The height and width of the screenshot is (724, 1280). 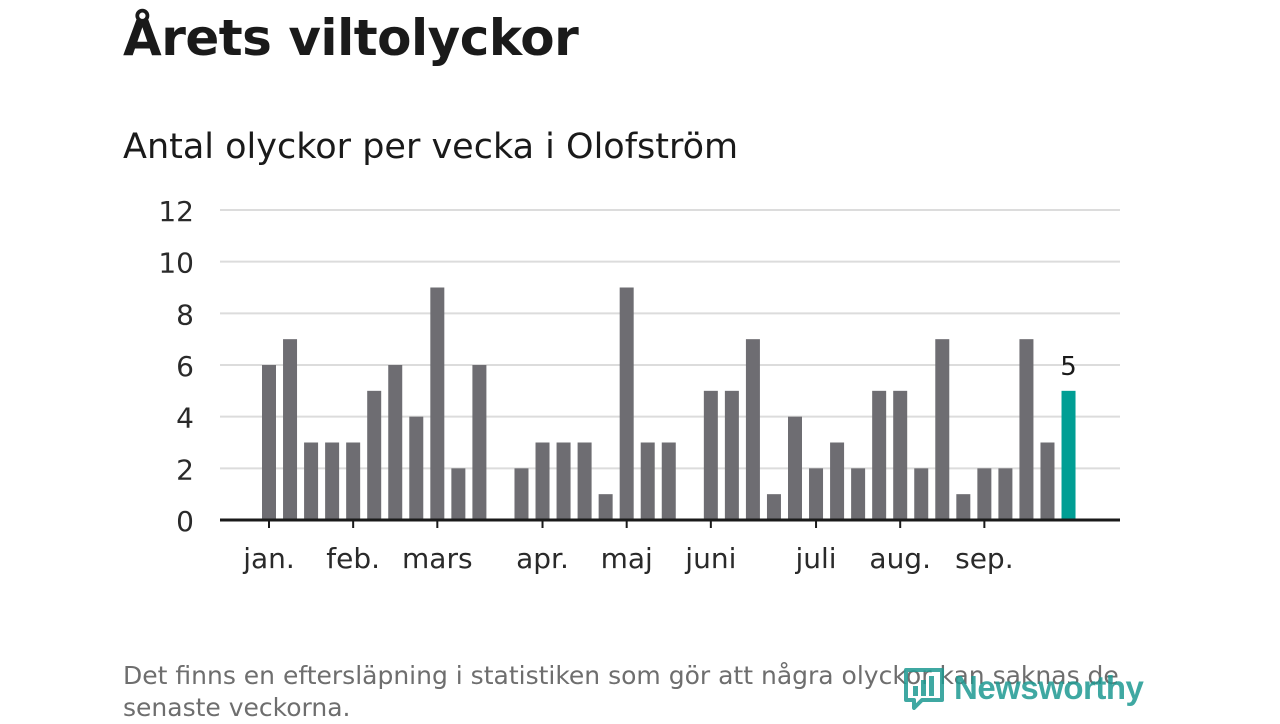 I want to click on data-labels: 5, so click(x=1068, y=367).